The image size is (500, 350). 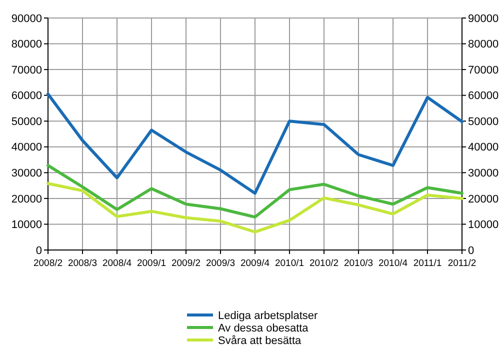 I want to click on y-tick-label: 50000, so click(x=26, y=122).